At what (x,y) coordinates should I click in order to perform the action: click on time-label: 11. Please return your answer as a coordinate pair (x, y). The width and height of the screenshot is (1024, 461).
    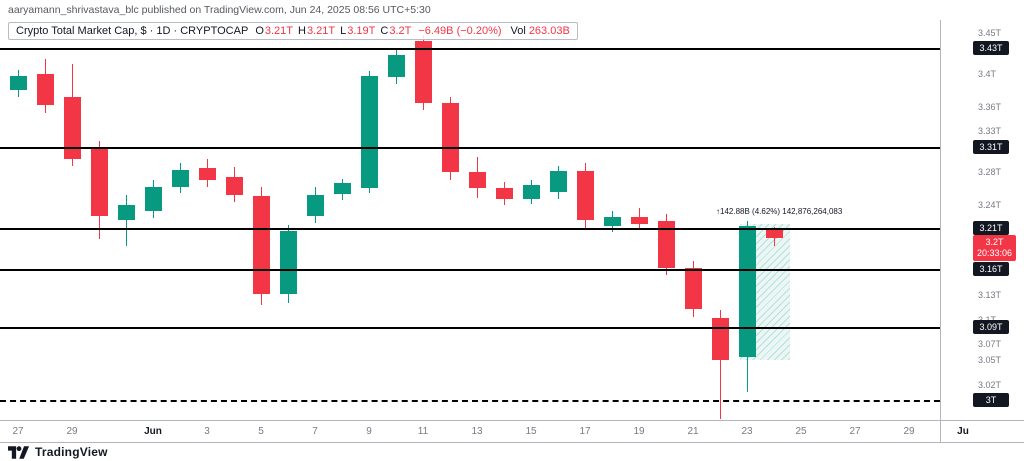
    Looking at the image, I should click on (423, 431).